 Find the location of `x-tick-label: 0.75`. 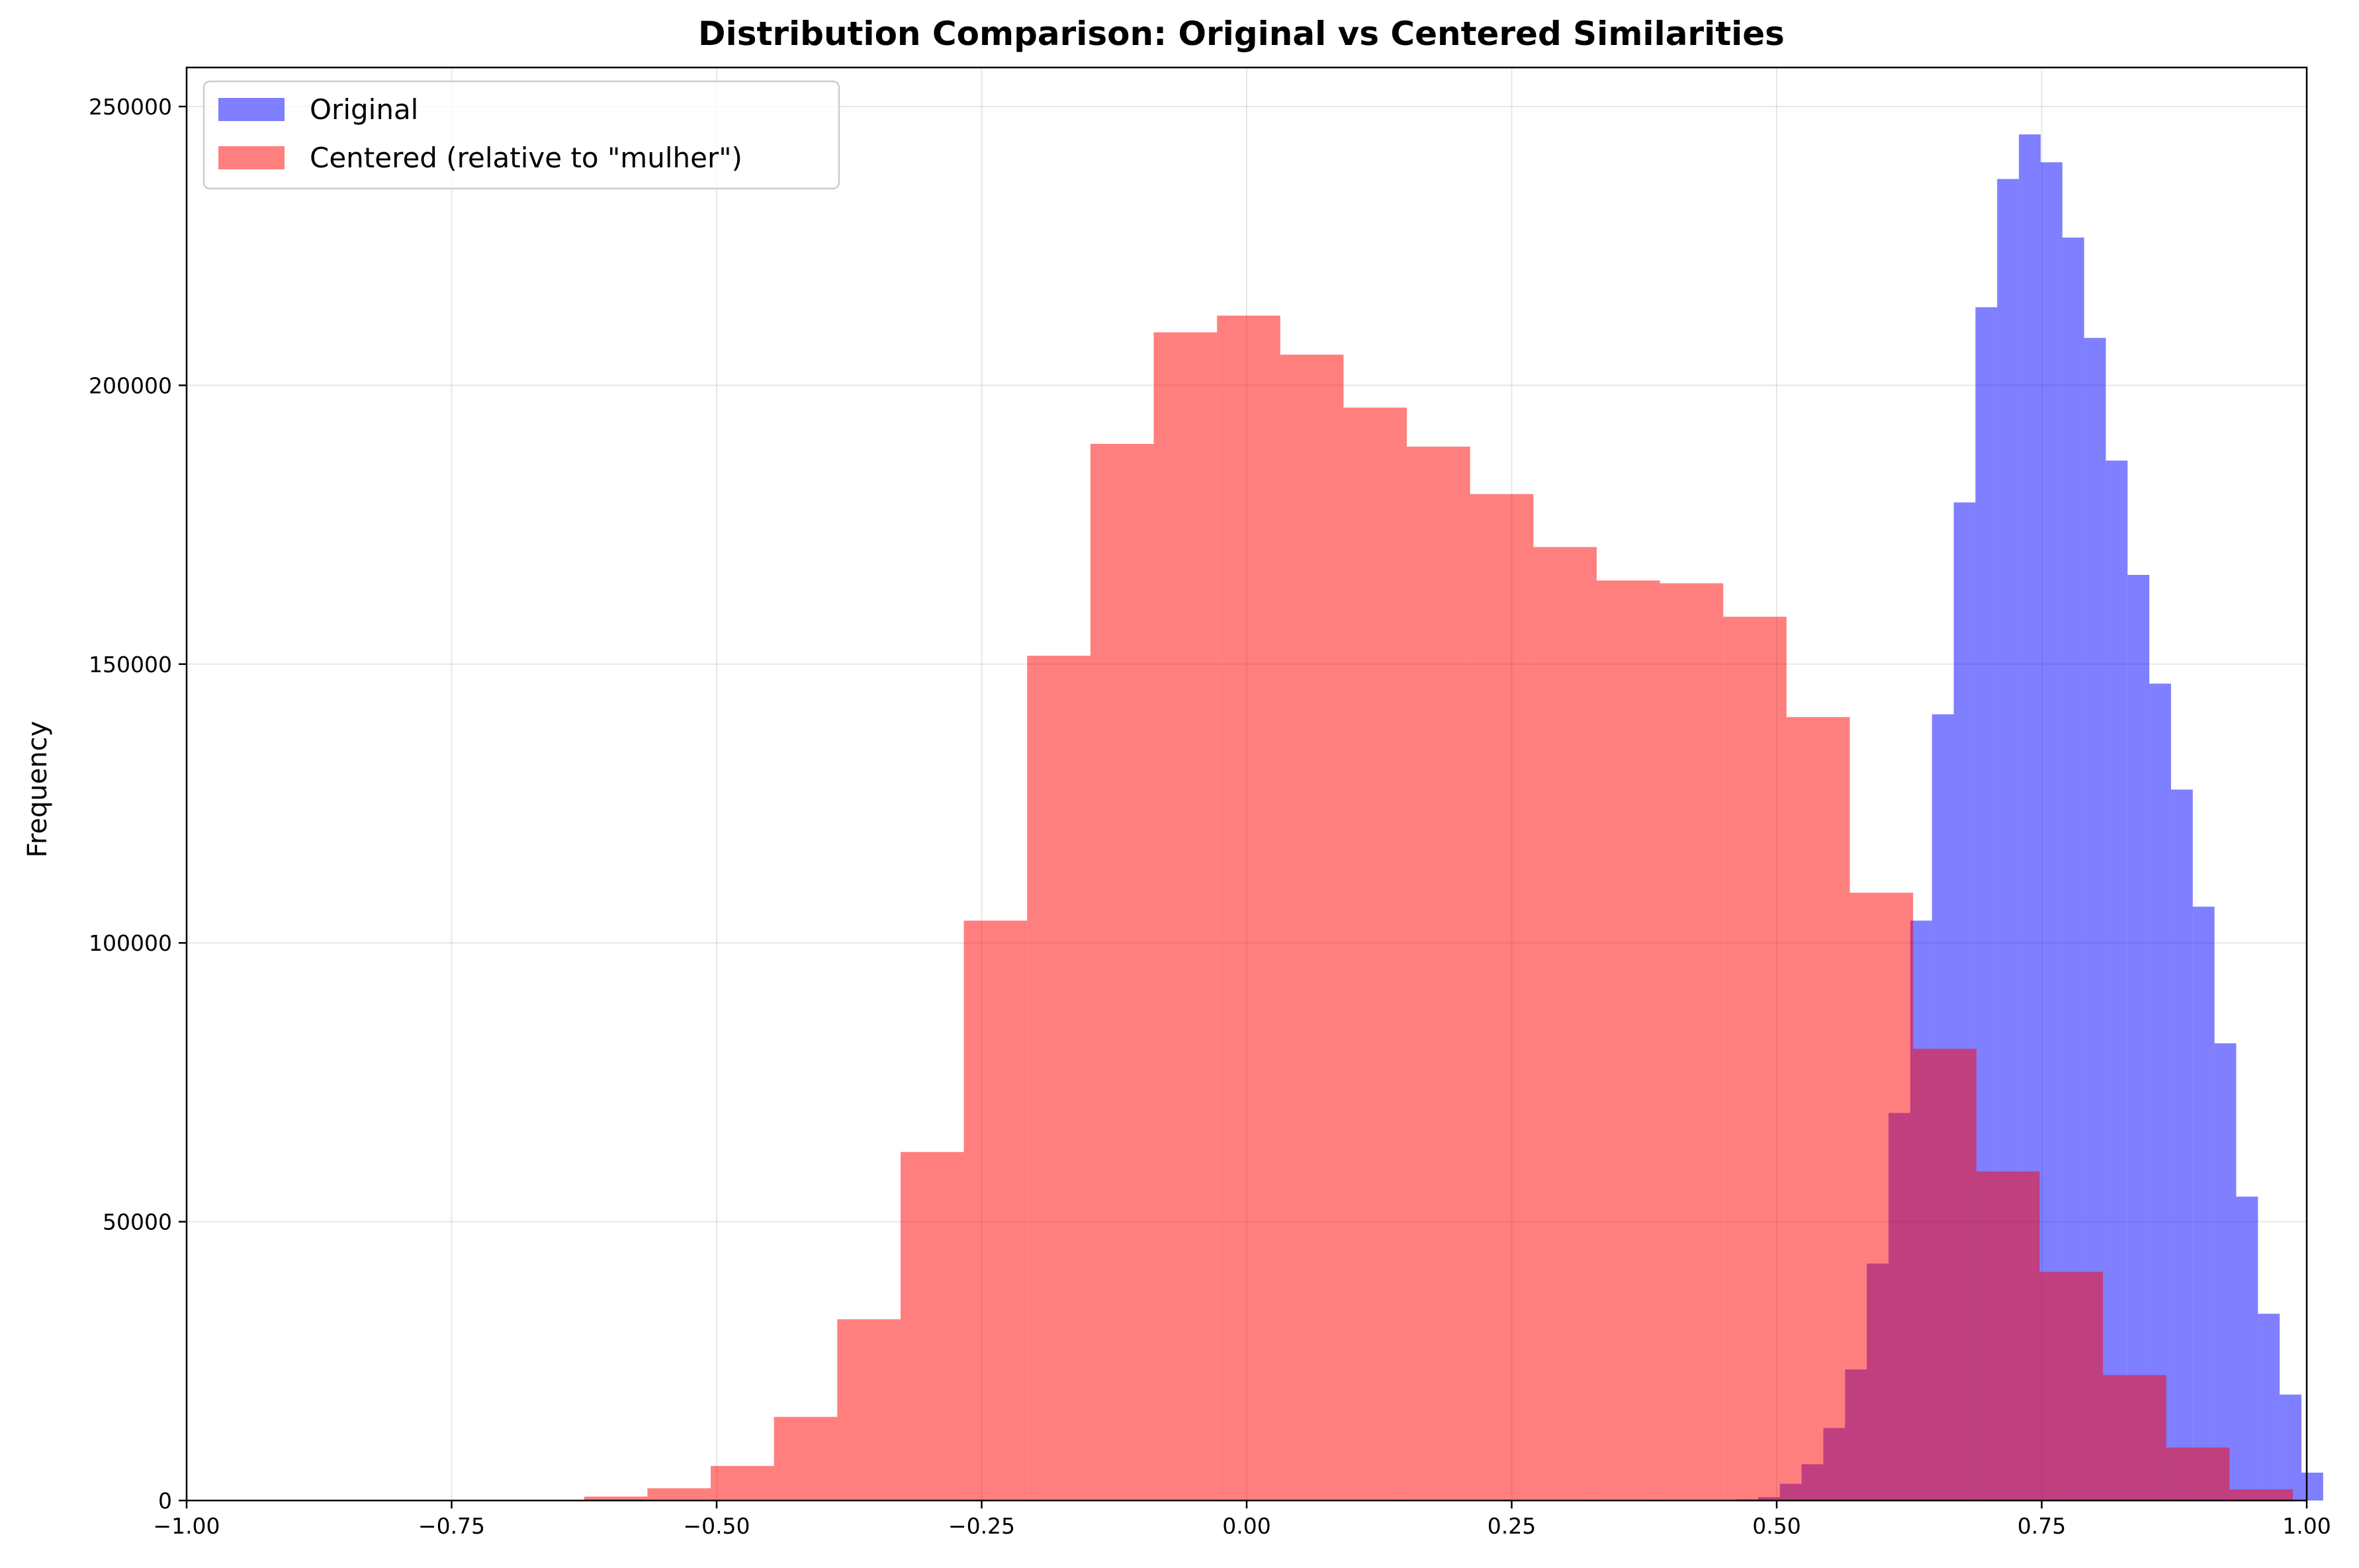

x-tick-label: 0.75 is located at coordinates (2042, 1526).